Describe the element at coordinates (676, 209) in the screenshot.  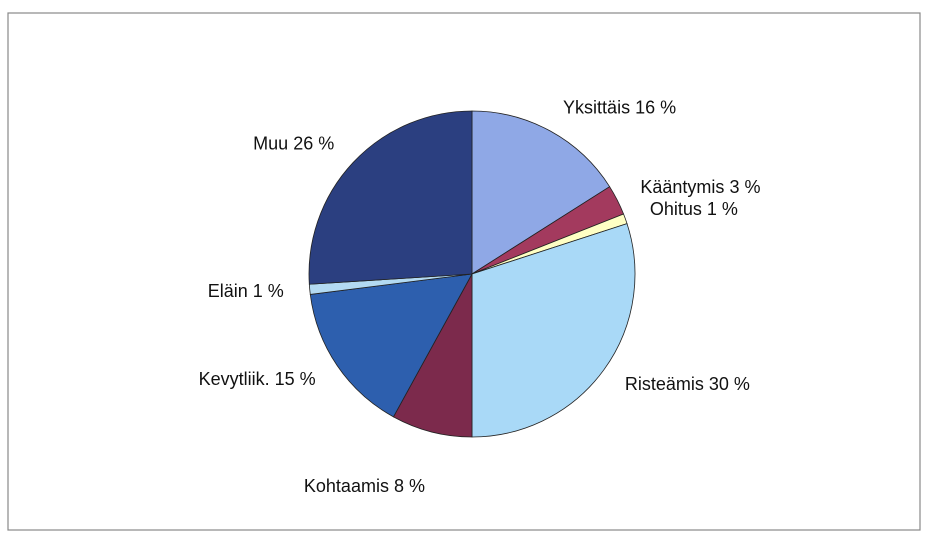
I see `category-name: Ohitus` at that location.